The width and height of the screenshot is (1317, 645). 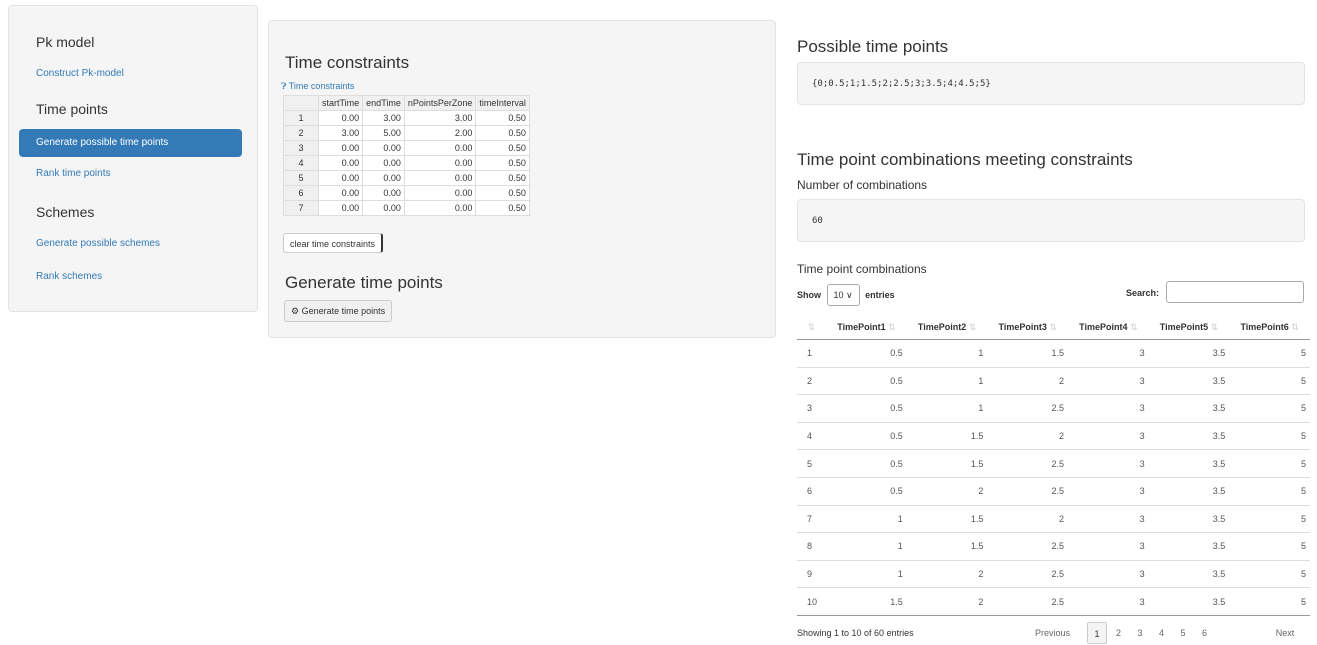 I want to click on table-cell: 5.00, so click(x=383, y=133).